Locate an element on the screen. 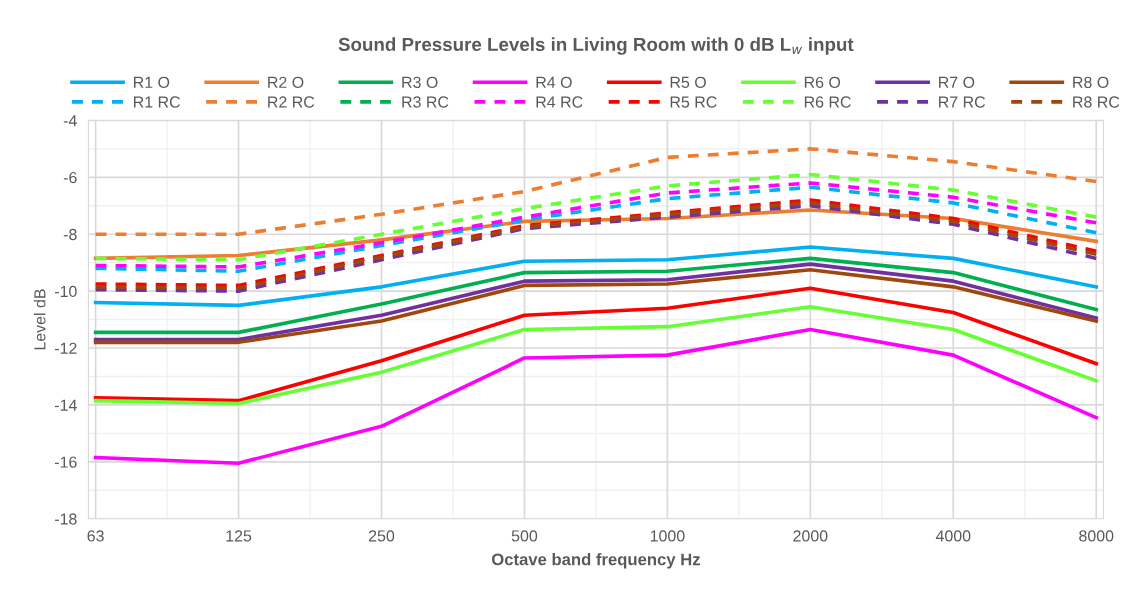 The width and height of the screenshot is (1134, 599). chart-title: Sound Pressure Levels in Living Room with 0 dB L$_{w}$ input is located at coordinates (596, 46).